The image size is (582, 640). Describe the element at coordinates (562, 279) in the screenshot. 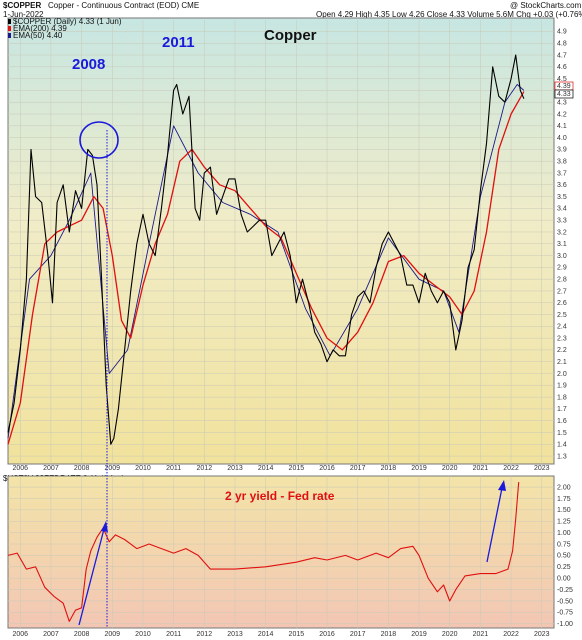

I see `price-y-tick-label: 2.8` at that location.